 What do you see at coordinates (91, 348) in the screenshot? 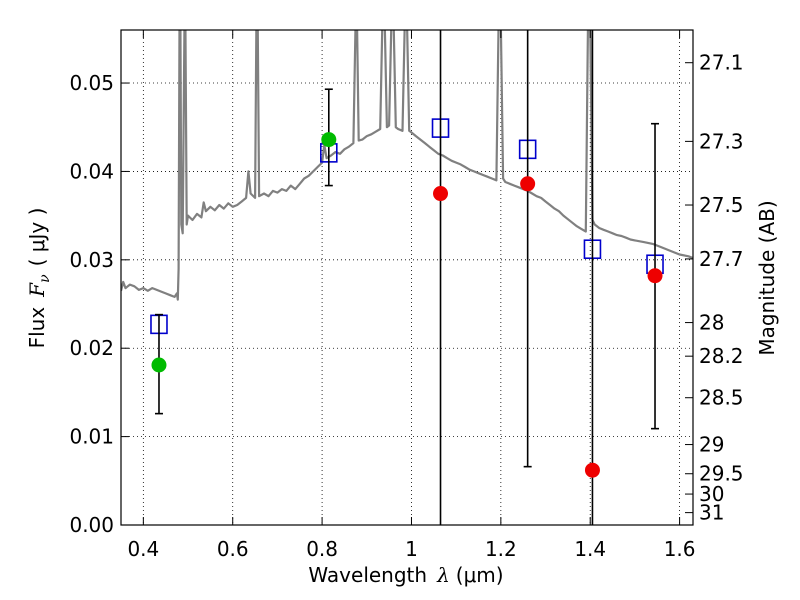
I see `y-tick-label: 0.02` at bounding box center [91, 348].